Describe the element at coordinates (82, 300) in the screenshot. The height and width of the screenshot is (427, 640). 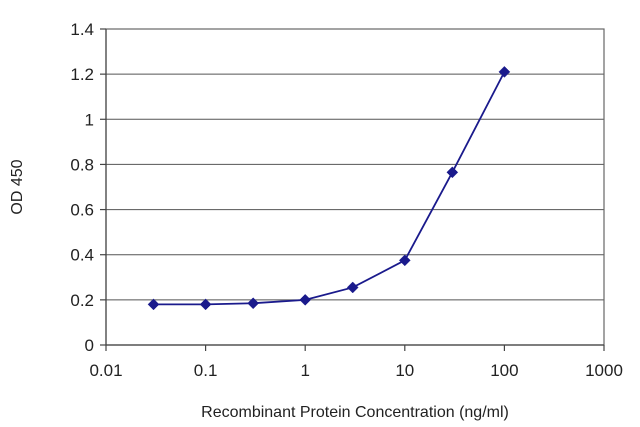
I see `y-tick-label: 0.2` at that location.